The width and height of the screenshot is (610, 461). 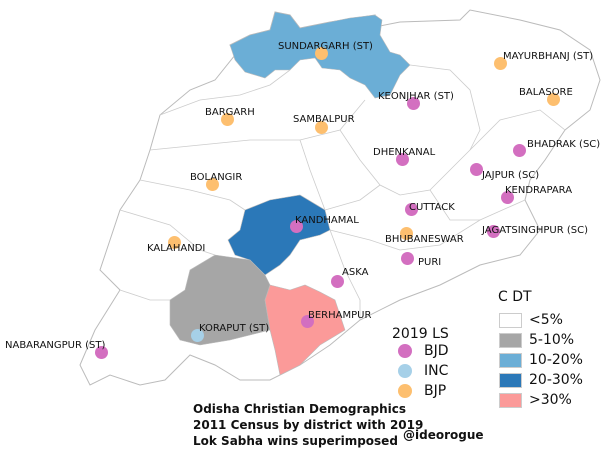 What do you see at coordinates (340, 315) in the screenshot?
I see `constituency-label: BERHAMPUR` at bounding box center [340, 315].